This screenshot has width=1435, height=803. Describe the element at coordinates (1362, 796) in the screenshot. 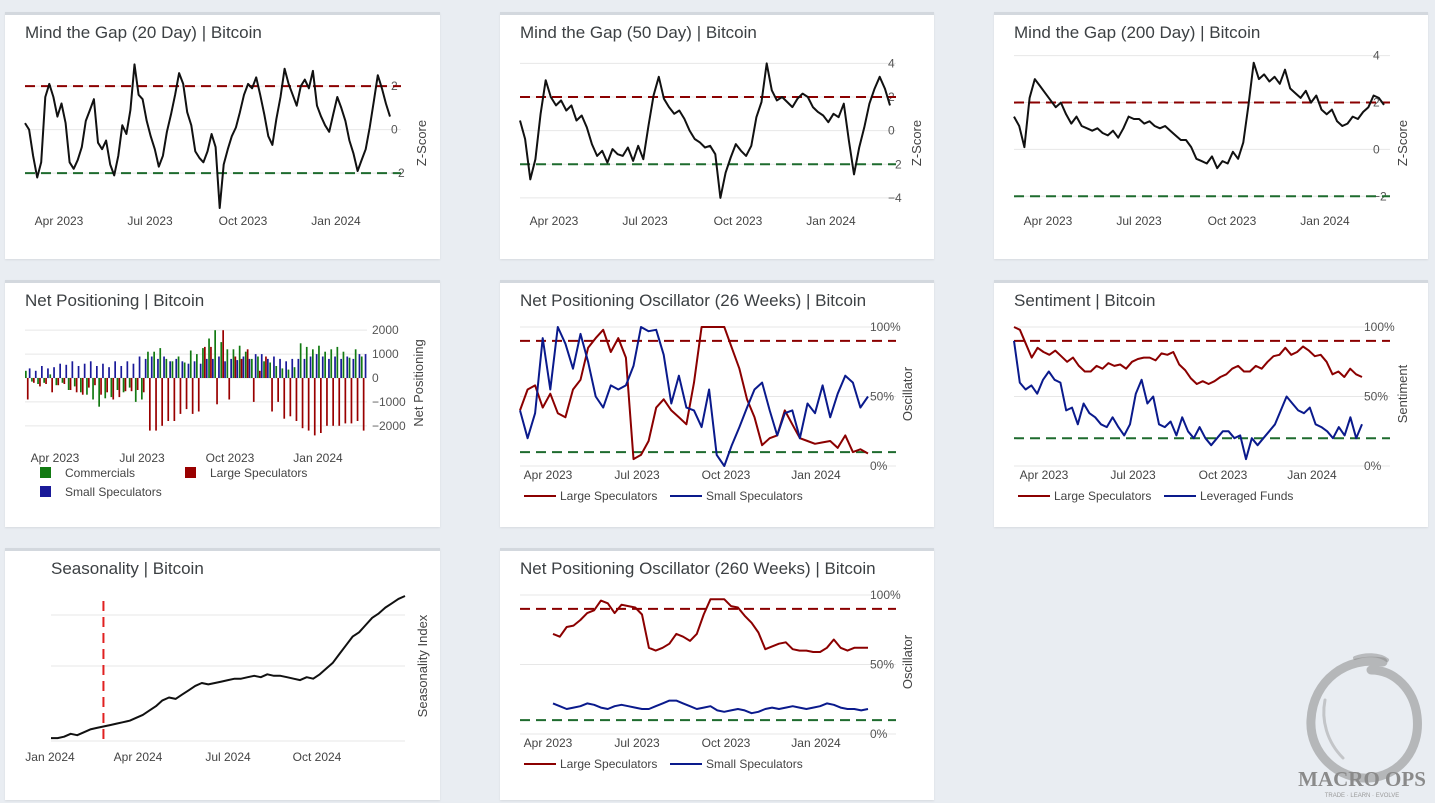

I see `logo-tagline: TRADE · LEARN · EVOLVE` at that location.